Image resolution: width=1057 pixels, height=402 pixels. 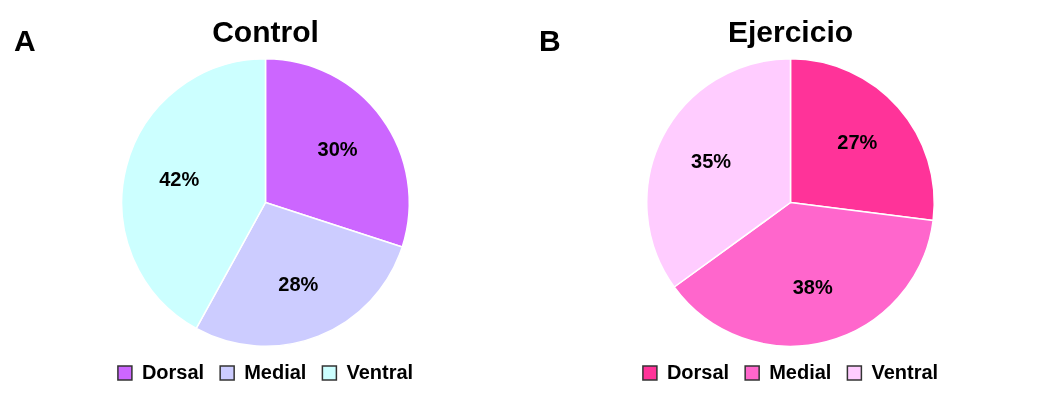 What do you see at coordinates (857, 142) in the screenshot?
I see `data-label: 27%` at bounding box center [857, 142].